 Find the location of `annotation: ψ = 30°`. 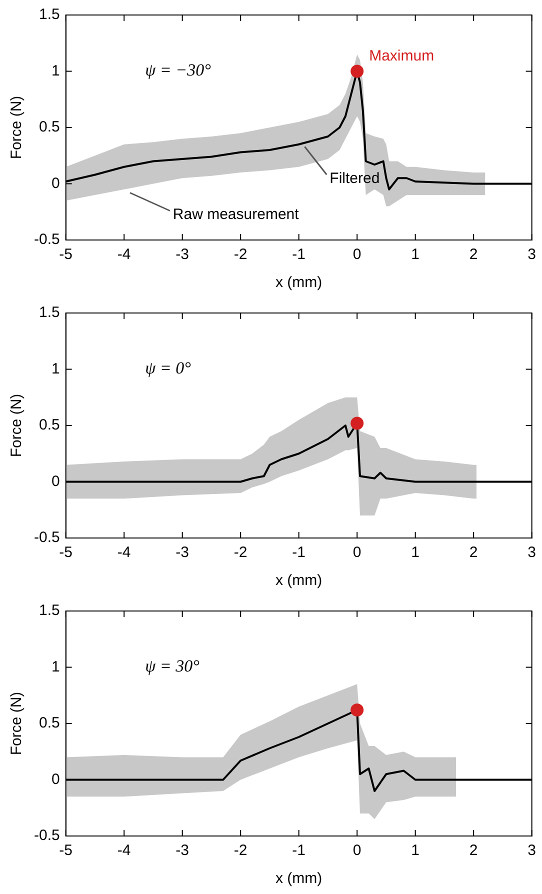

annotation: ψ = 30° is located at coordinates (172, 666).